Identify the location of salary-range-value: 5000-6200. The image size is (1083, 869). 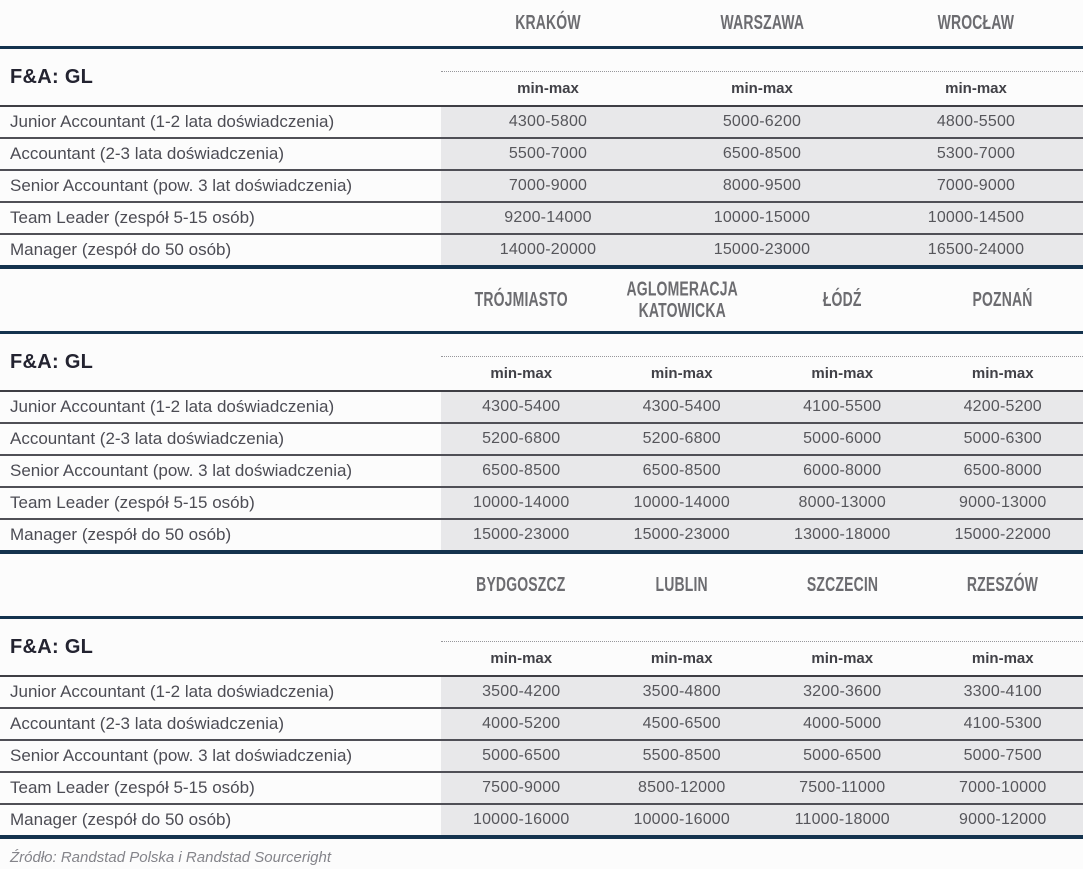
(762, 121).